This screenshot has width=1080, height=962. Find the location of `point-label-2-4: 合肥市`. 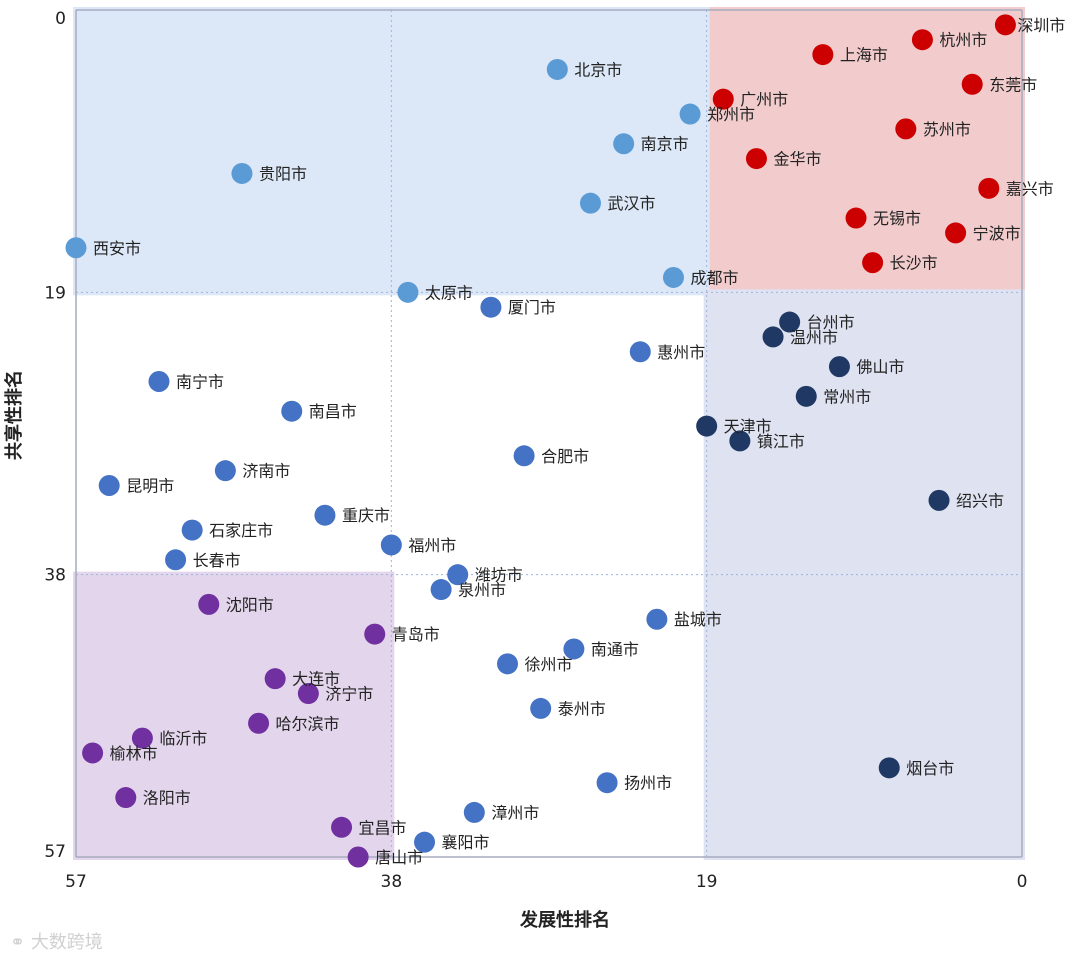

point-label-2-4: 合肥市 is located at coordinates (565, 456).